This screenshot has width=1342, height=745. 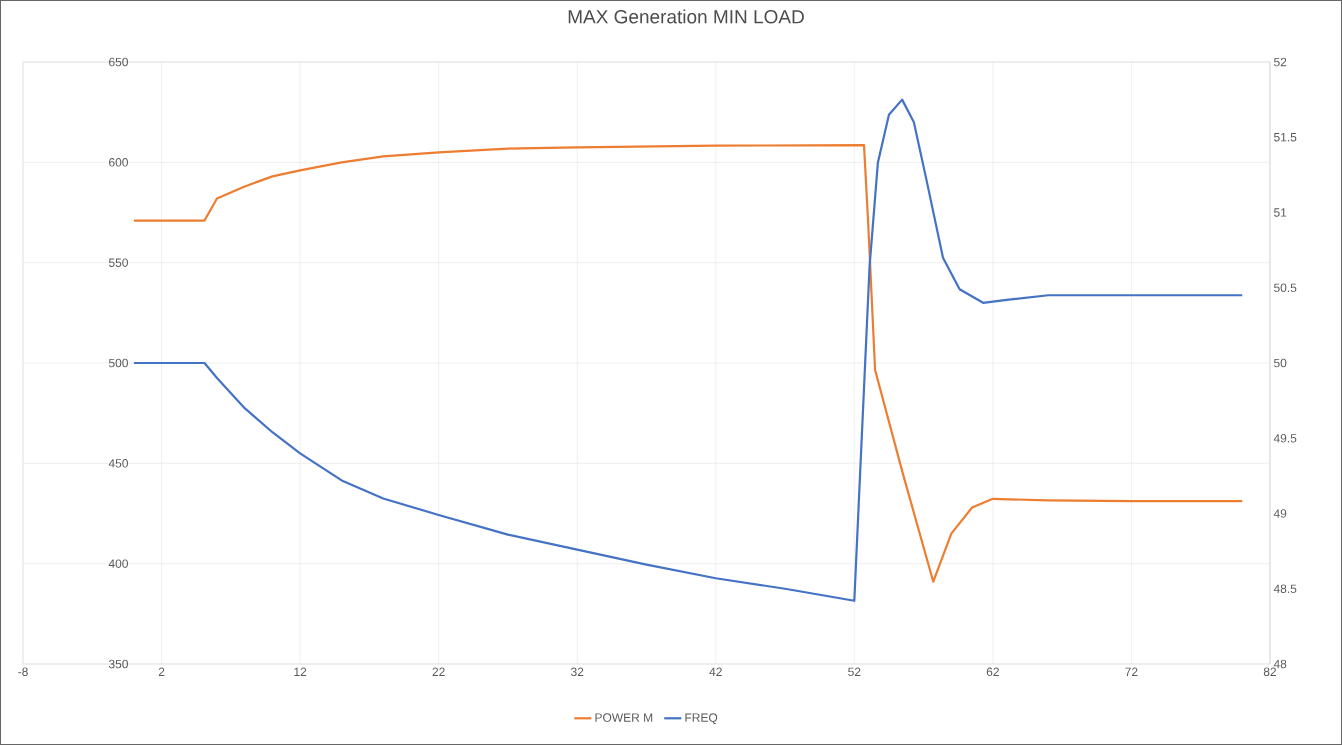 I want to click on y-tick-label: 350, so click(x=118, y=664).